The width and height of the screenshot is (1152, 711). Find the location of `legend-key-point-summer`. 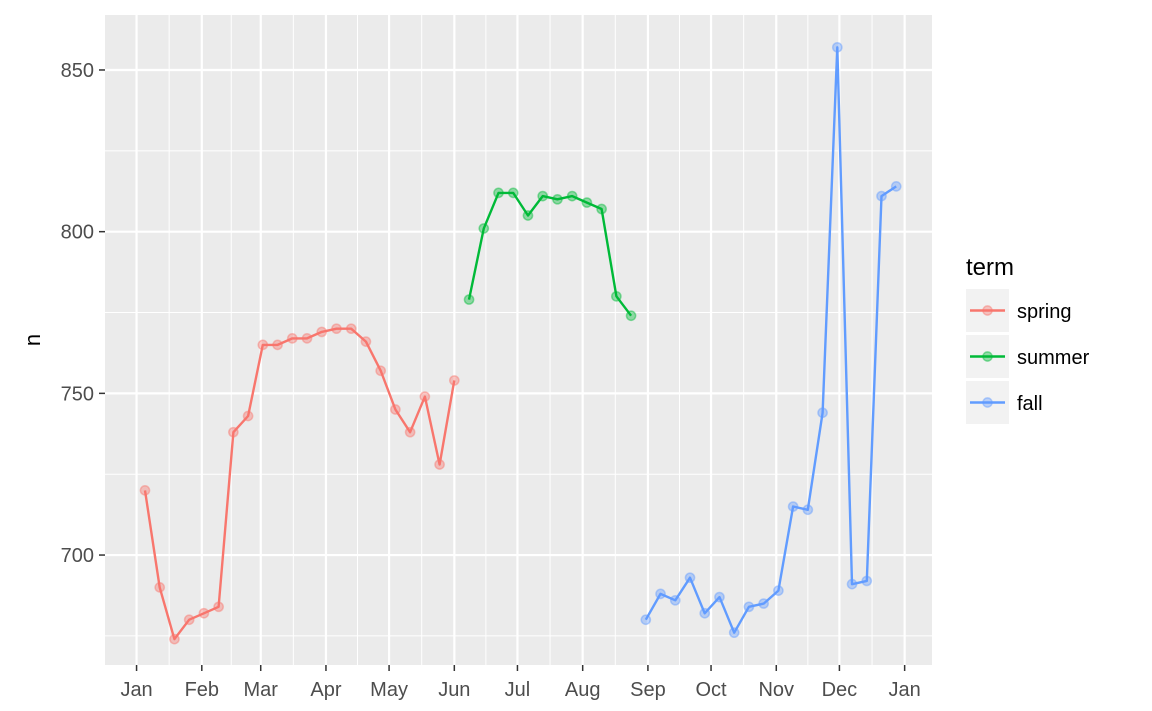

legend-key-point-summer is located at coordinates (987, 356).